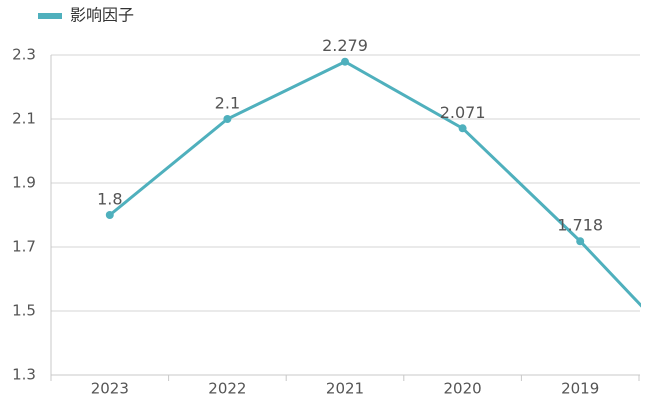 The width and height of the screenshot is (659, 403). I want to click on data-label: 2.071, so click(463, 112).